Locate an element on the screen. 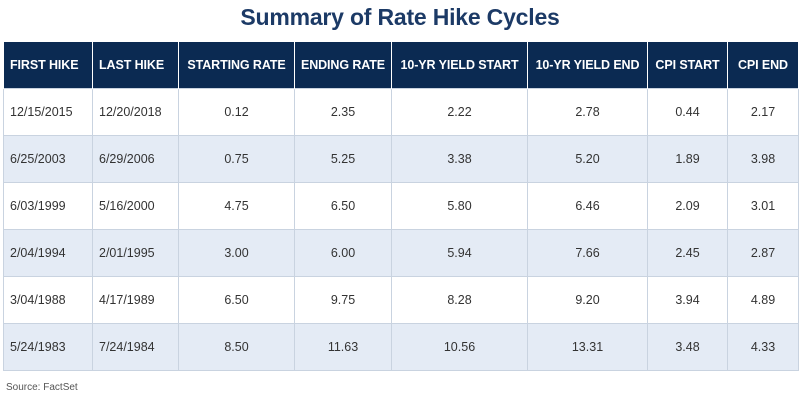 The height and width of the screenshot is (400, 800). cell-cpi-end: 3.01 is located at coordinates (763, 206).